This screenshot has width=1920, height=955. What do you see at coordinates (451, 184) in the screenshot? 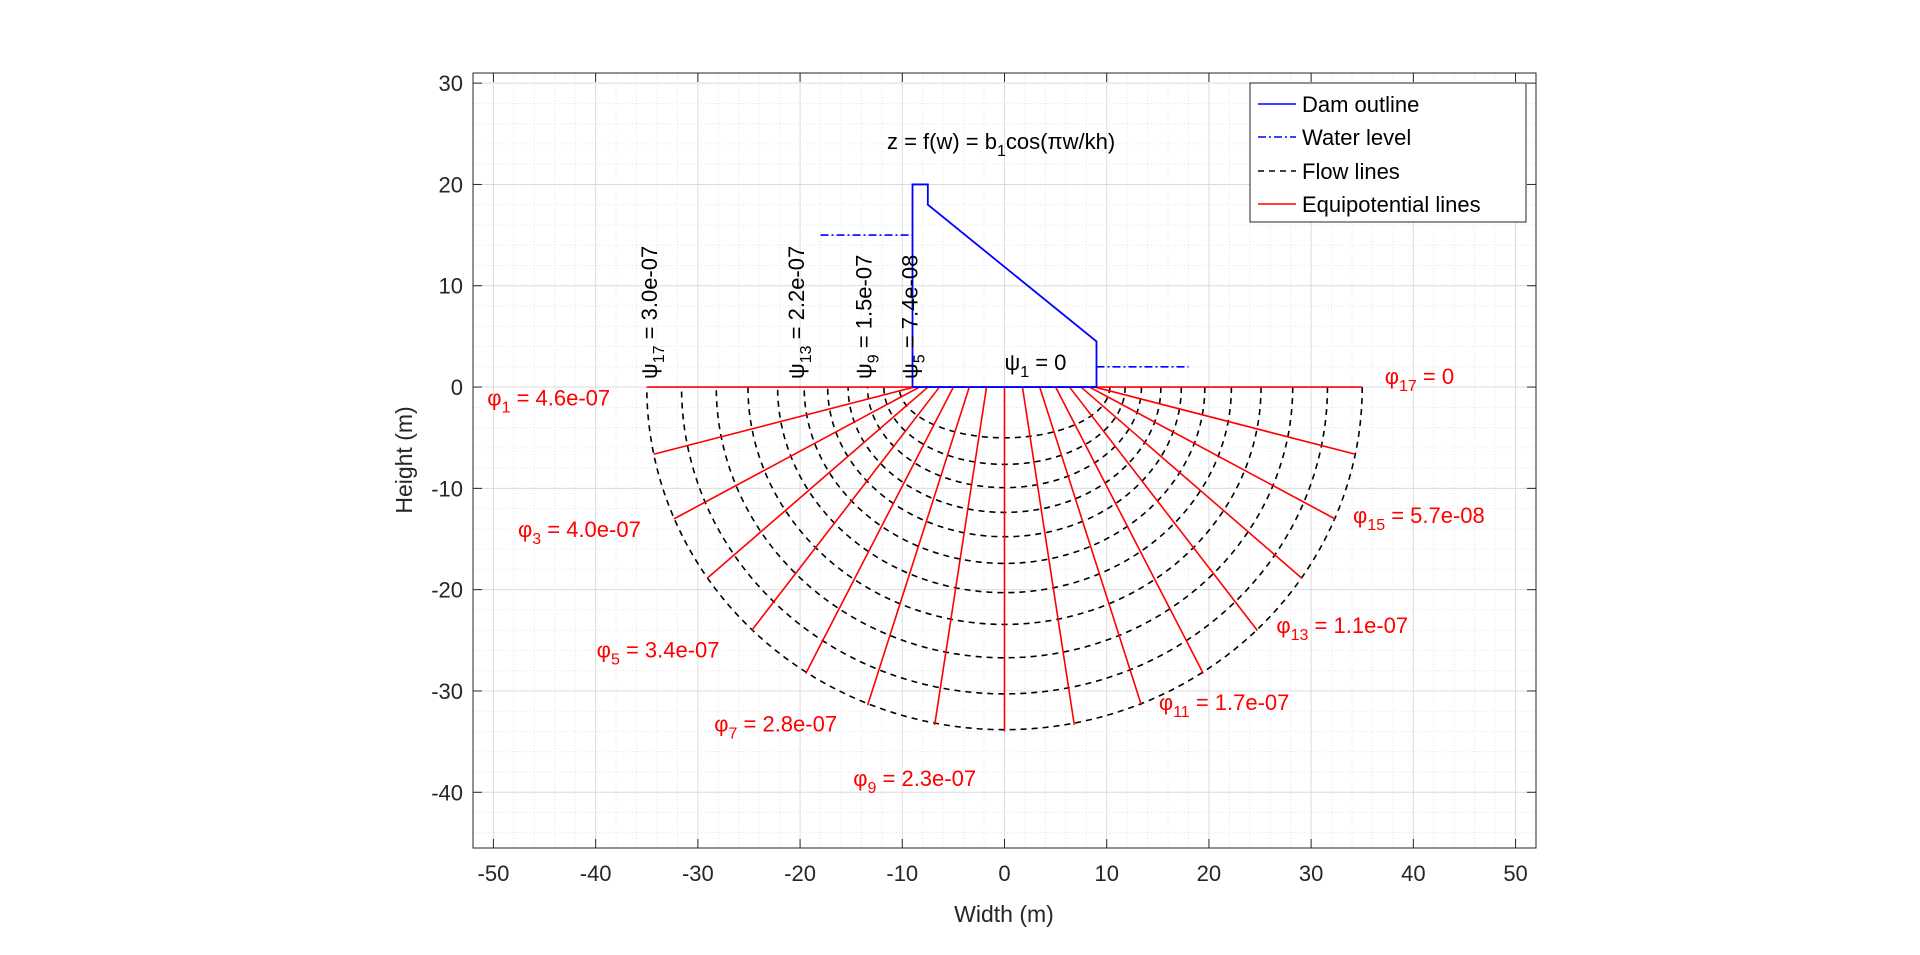
I see `y-tick-label: 20` at bounding box center [451, 184].